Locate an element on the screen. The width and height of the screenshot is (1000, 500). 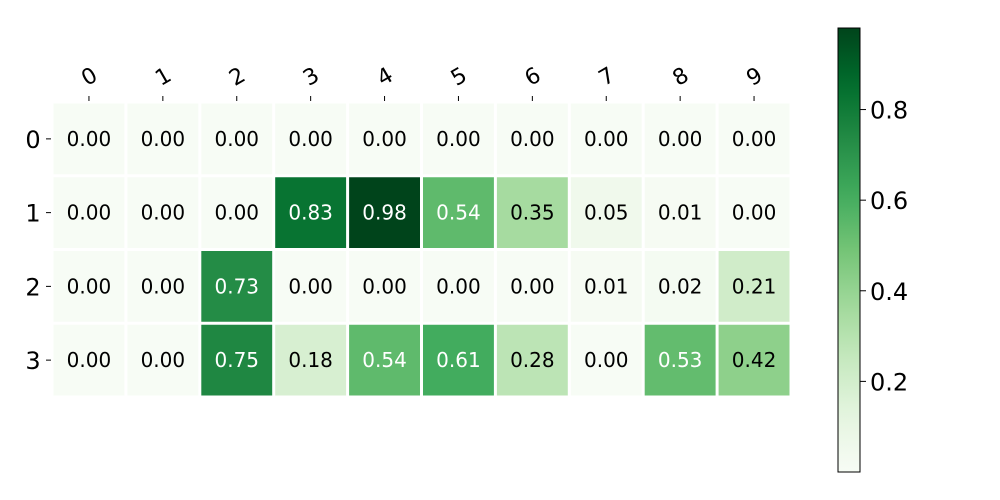
cell-value-label-3-4: 0.54 is located at coordinates (384, 360).